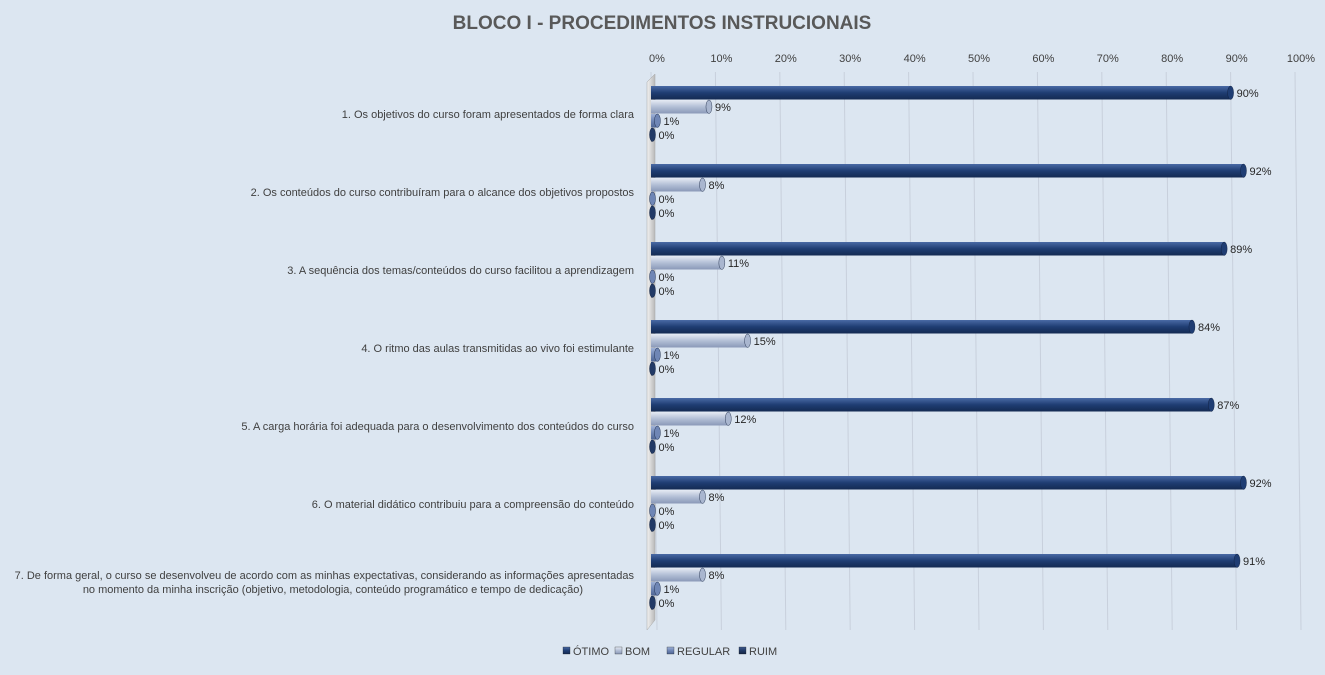 The height and width of the screenshot is (675, 1325). I want to click on x-tick-label: 90%, so click(1237, 59).